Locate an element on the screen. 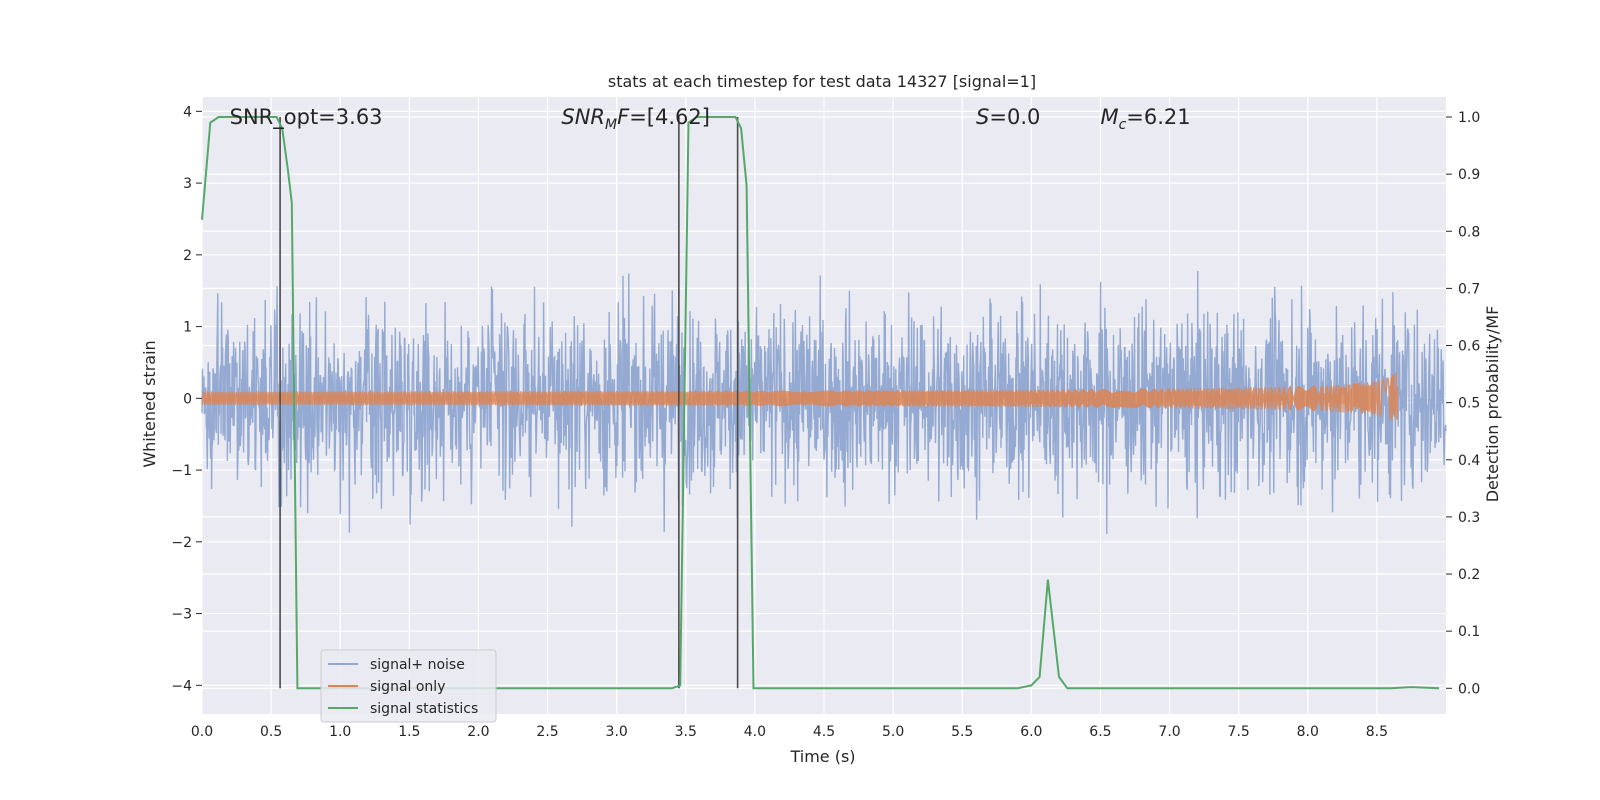 The height and width of the screenshot is (800, 1600). legend-frame is located at coordinates (408, 686).